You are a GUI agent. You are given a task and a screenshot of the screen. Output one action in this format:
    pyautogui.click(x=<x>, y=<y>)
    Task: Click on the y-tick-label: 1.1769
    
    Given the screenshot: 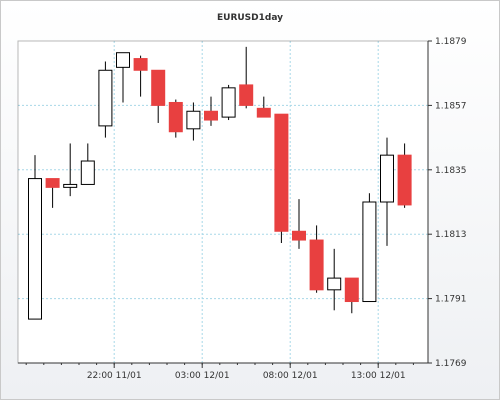 What is the action you would take?
    pyautogui.click(x=451, y=364)
    